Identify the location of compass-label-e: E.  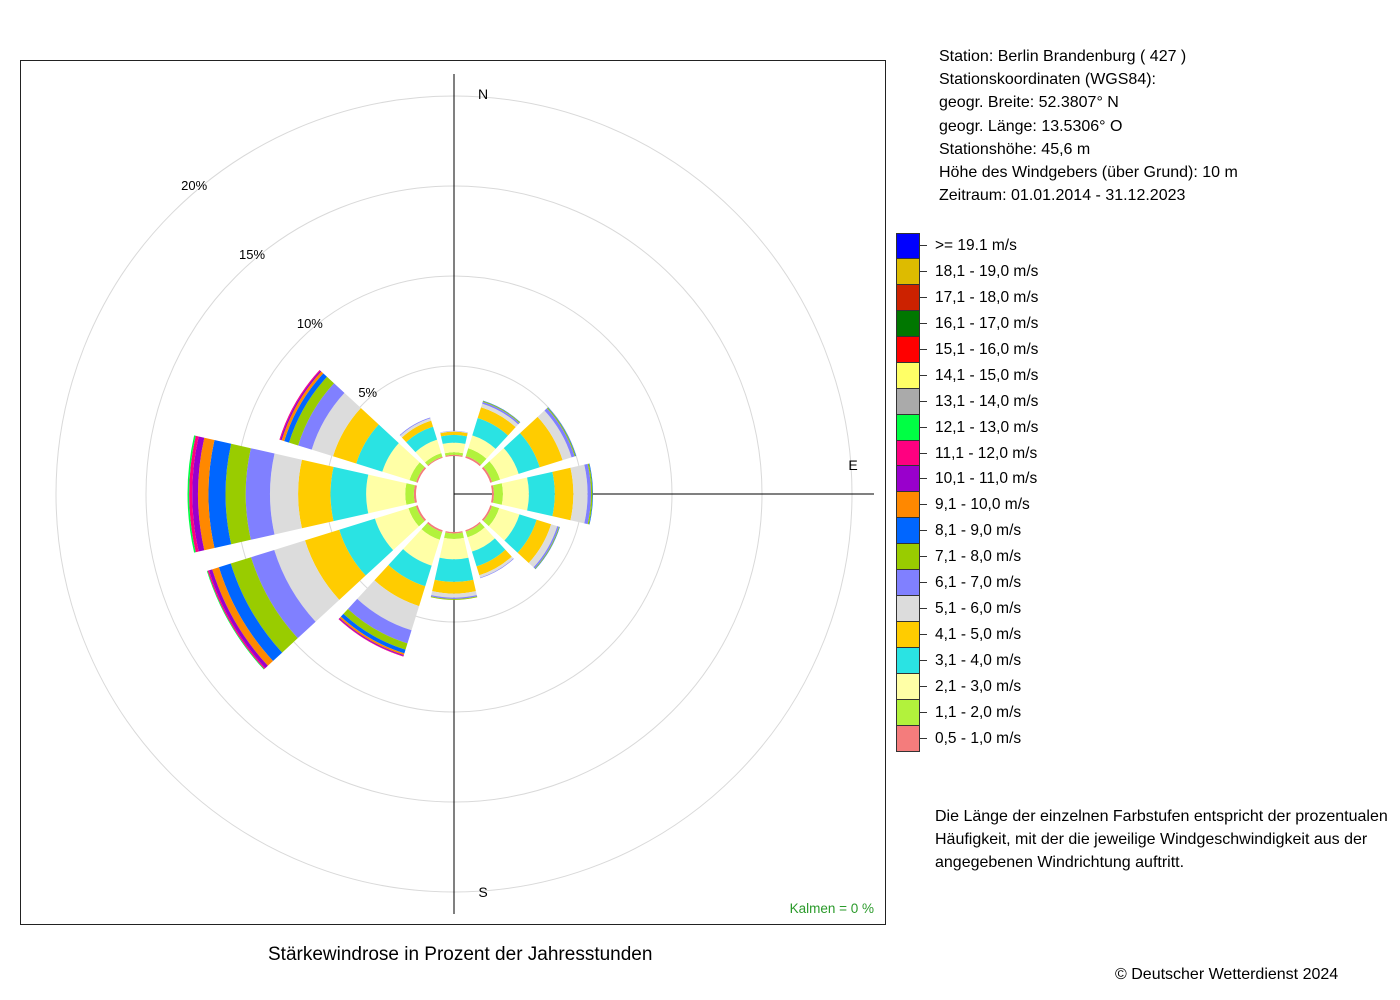
(852, 465).